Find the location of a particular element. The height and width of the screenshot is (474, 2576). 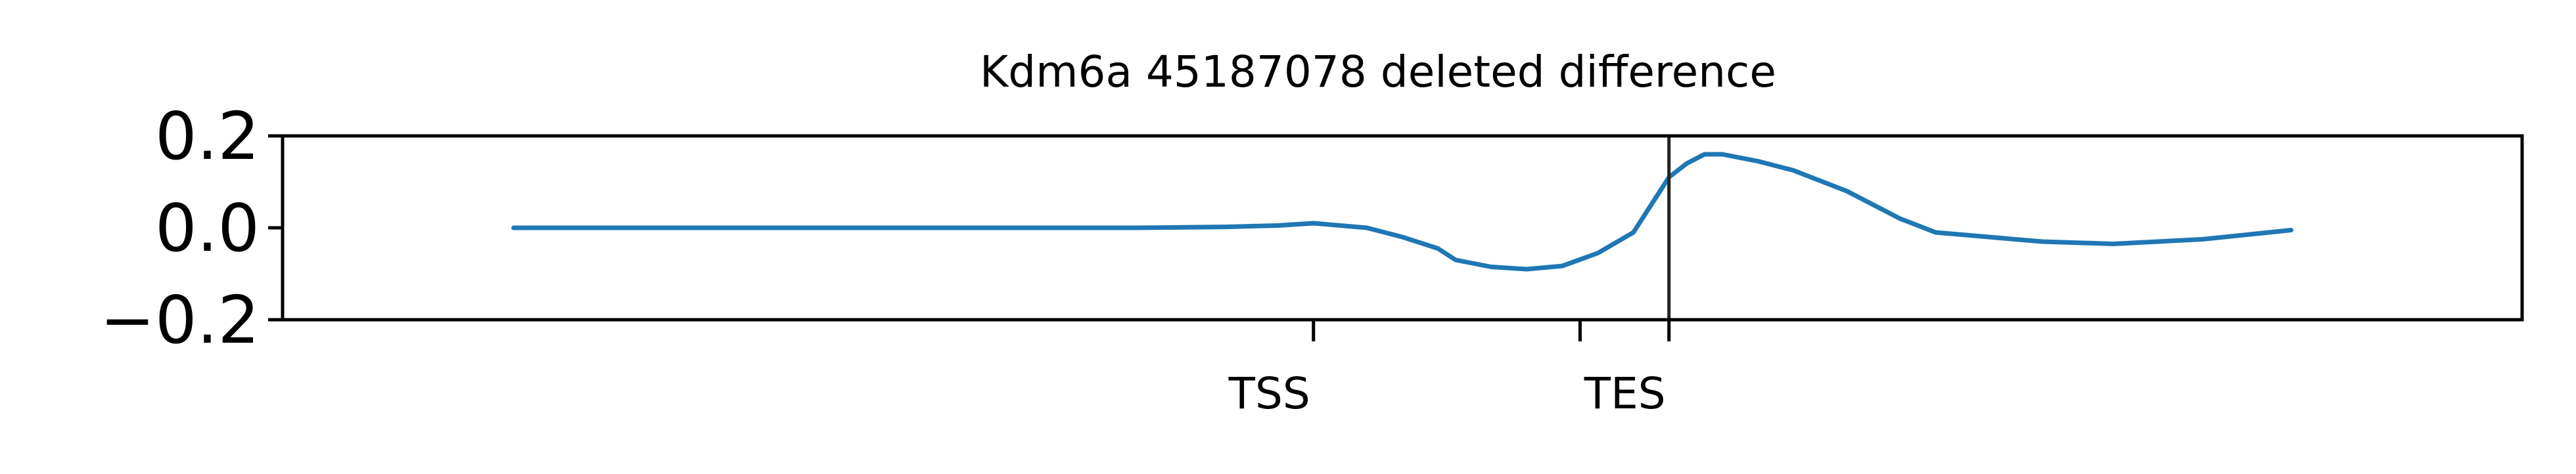

x-tick-label-2: TES is located at coordinates (1625, 393).